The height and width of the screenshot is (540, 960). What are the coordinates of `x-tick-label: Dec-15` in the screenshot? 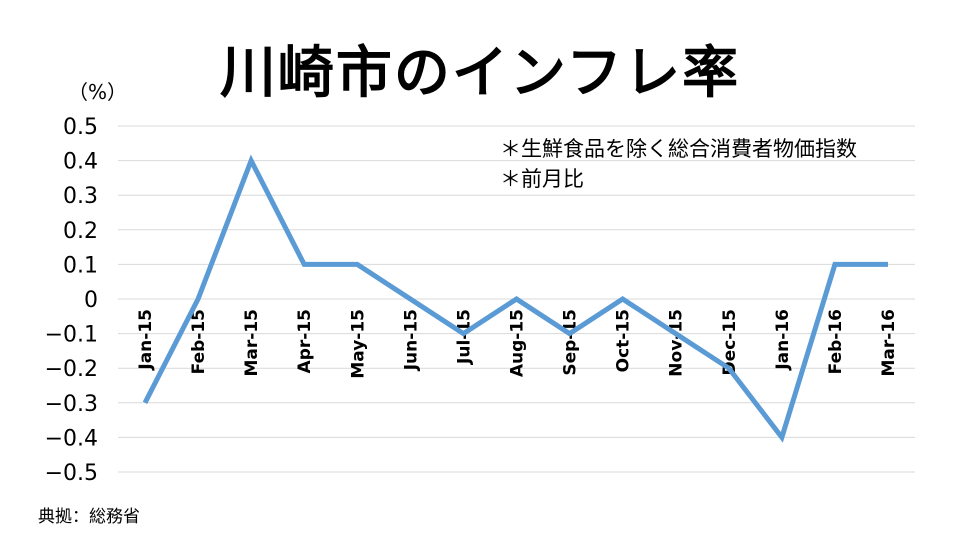 It's located at (730, 342).